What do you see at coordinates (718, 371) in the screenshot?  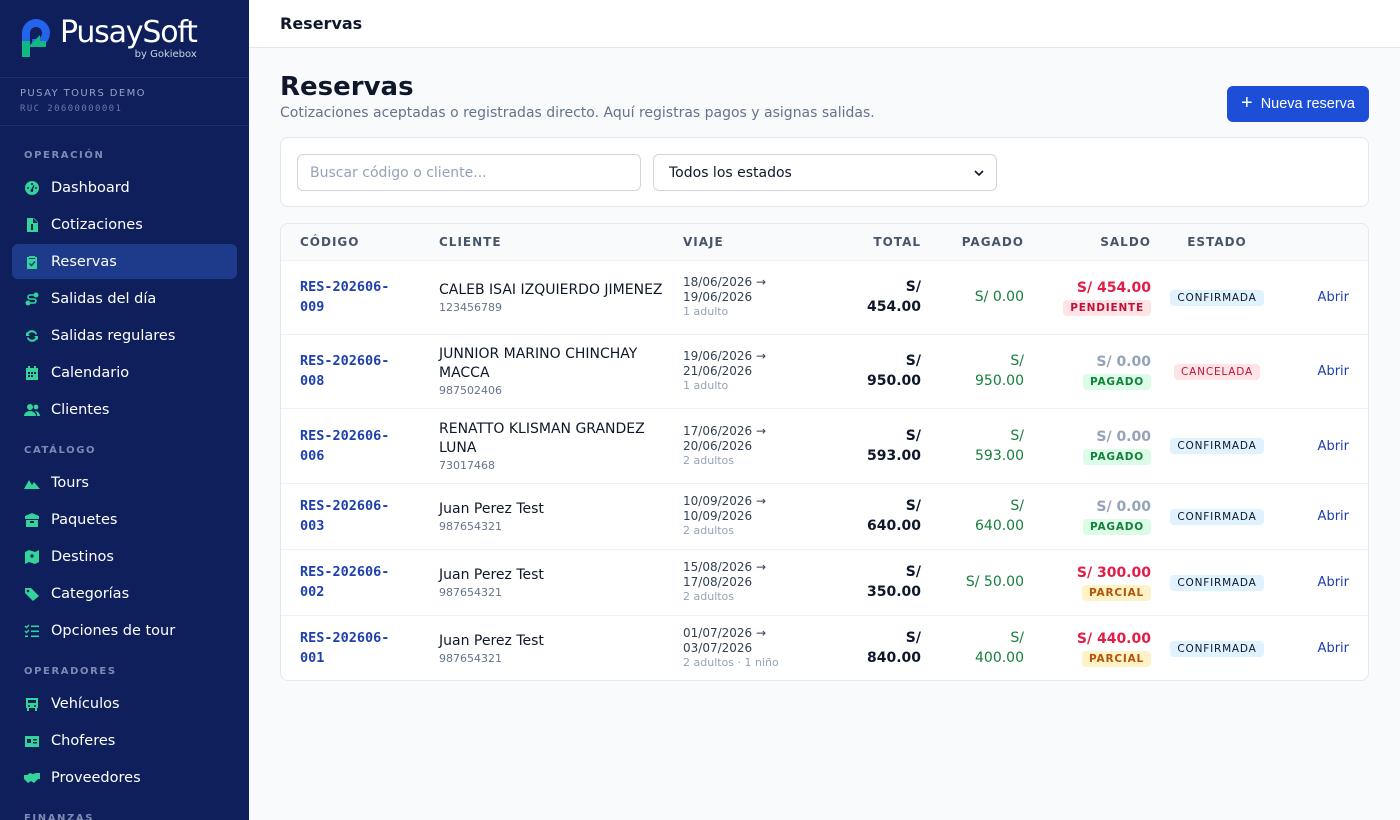 I see `trip-end: 21/06/2026` at bounding box center [718, 371].